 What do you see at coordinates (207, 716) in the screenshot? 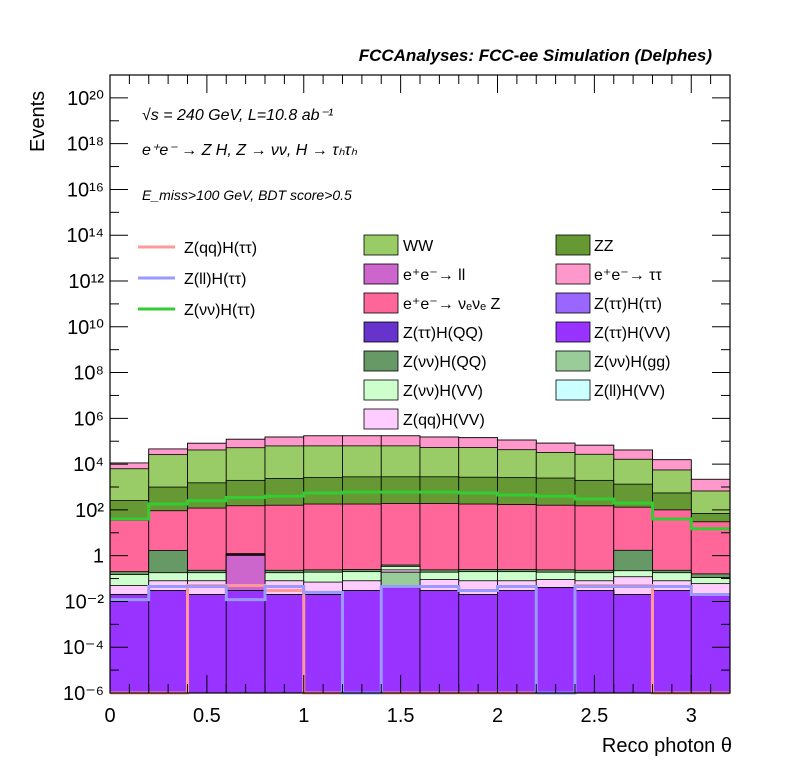
I see `x-tick-label: 0.5` at bounding box center [207, 716].